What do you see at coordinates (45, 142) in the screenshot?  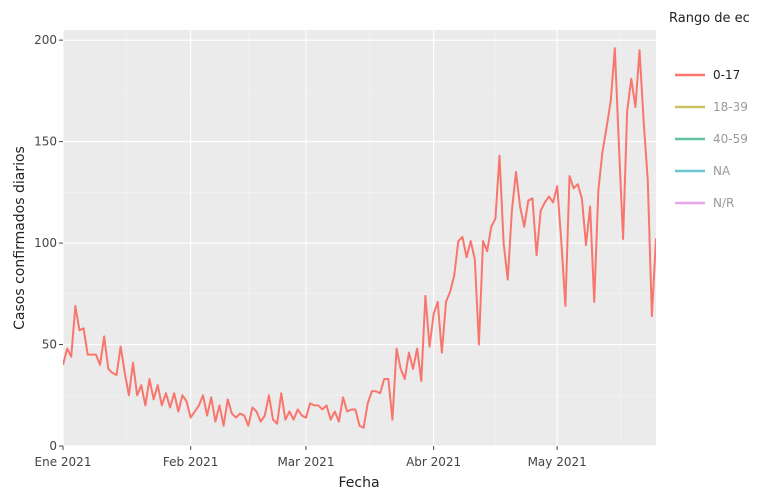 I see `y-tick-label: 150` at bounding box center [45, 142].